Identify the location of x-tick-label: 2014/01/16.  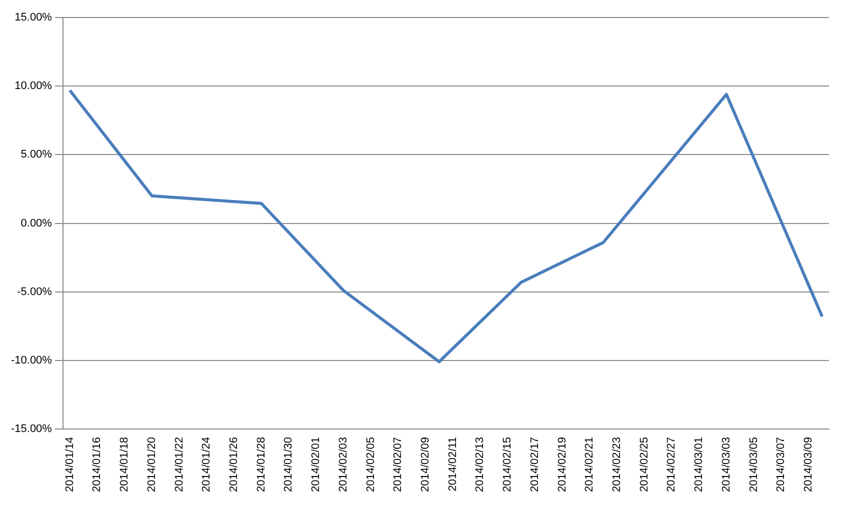
(97, 464).